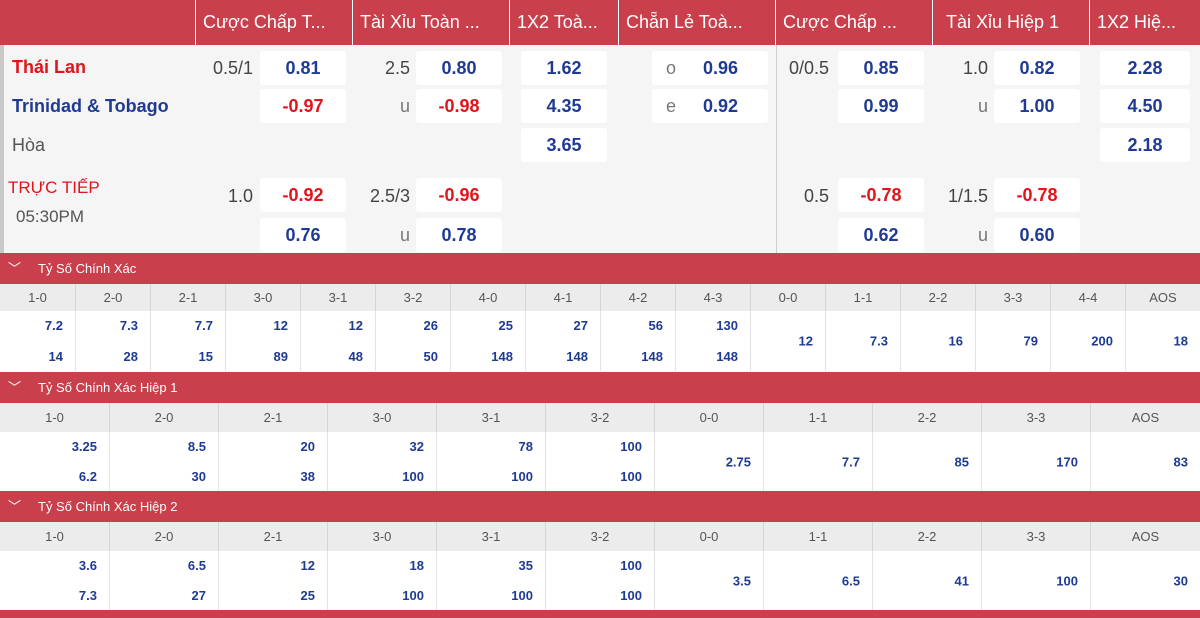  Describe the element at coordinates (1037, 235) in the screenshot. I see `odds-button: 0.60` at that location.